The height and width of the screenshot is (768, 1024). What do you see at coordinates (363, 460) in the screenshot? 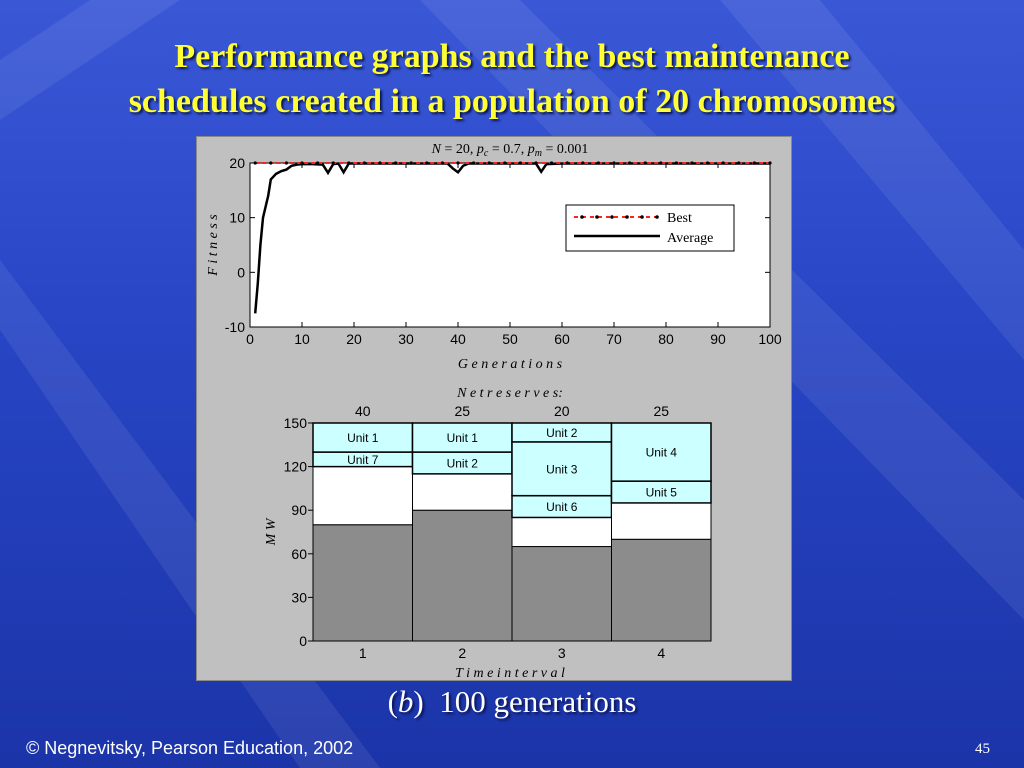
I see `unit-label: Unit 7` at bounding box center [363, 460].